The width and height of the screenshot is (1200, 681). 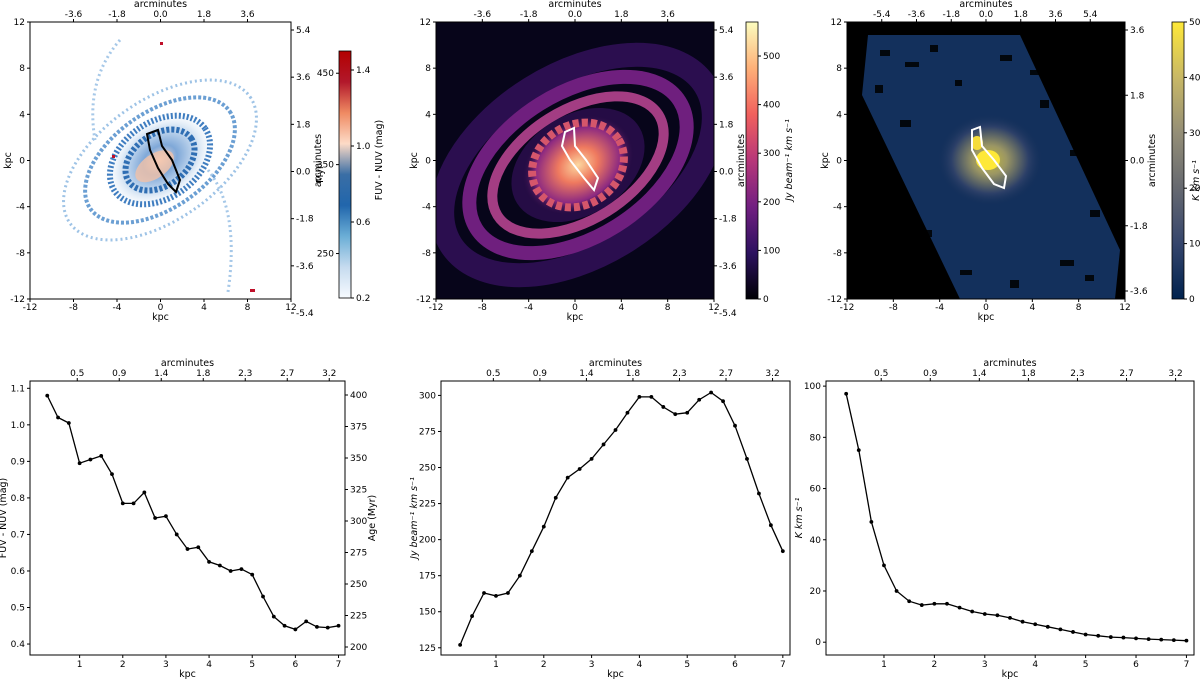 I want to click on right-tick-label: 375, so click(x=358, y=428).